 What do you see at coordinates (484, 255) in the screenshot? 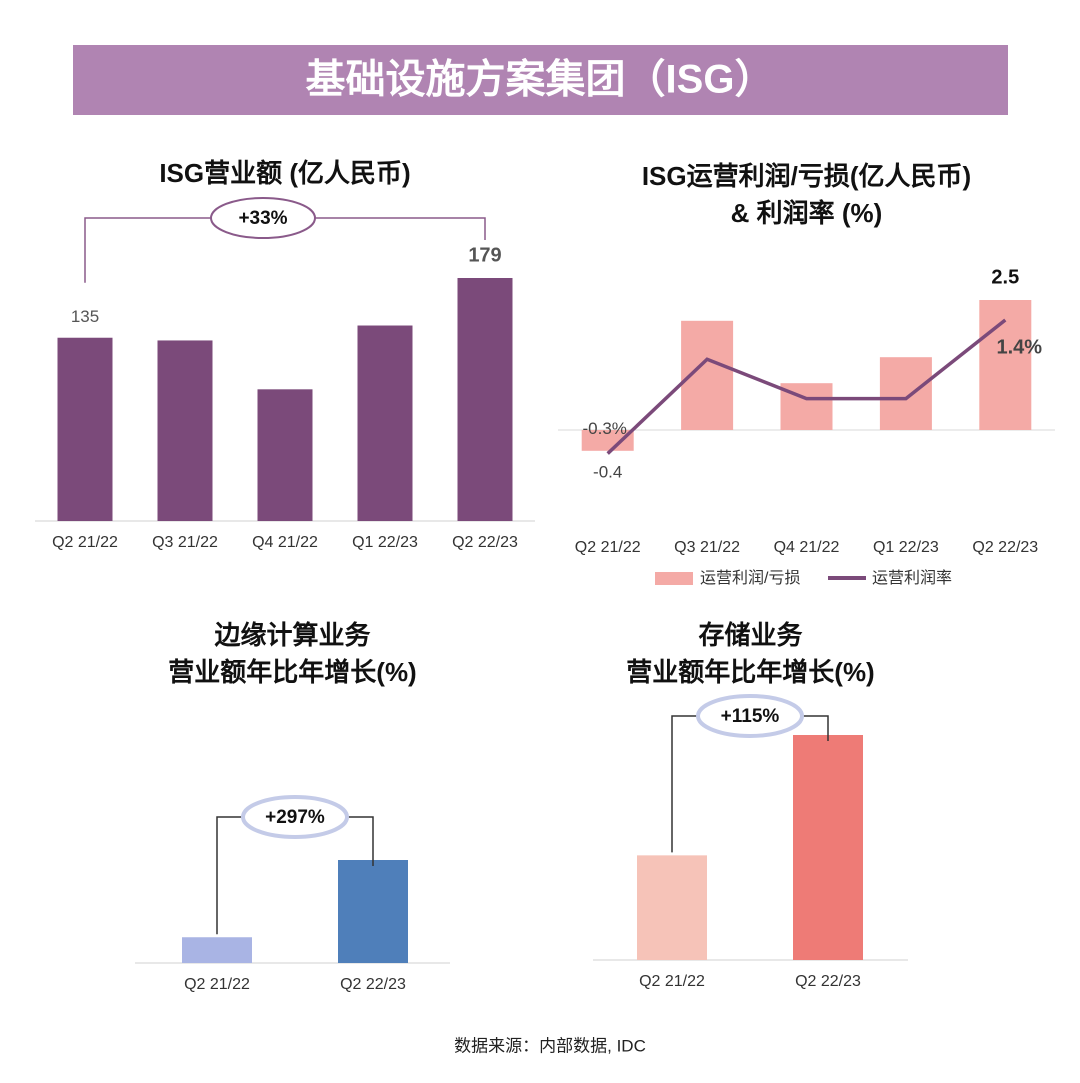
I see `data-label: 179` at bounding box center [484, 255].